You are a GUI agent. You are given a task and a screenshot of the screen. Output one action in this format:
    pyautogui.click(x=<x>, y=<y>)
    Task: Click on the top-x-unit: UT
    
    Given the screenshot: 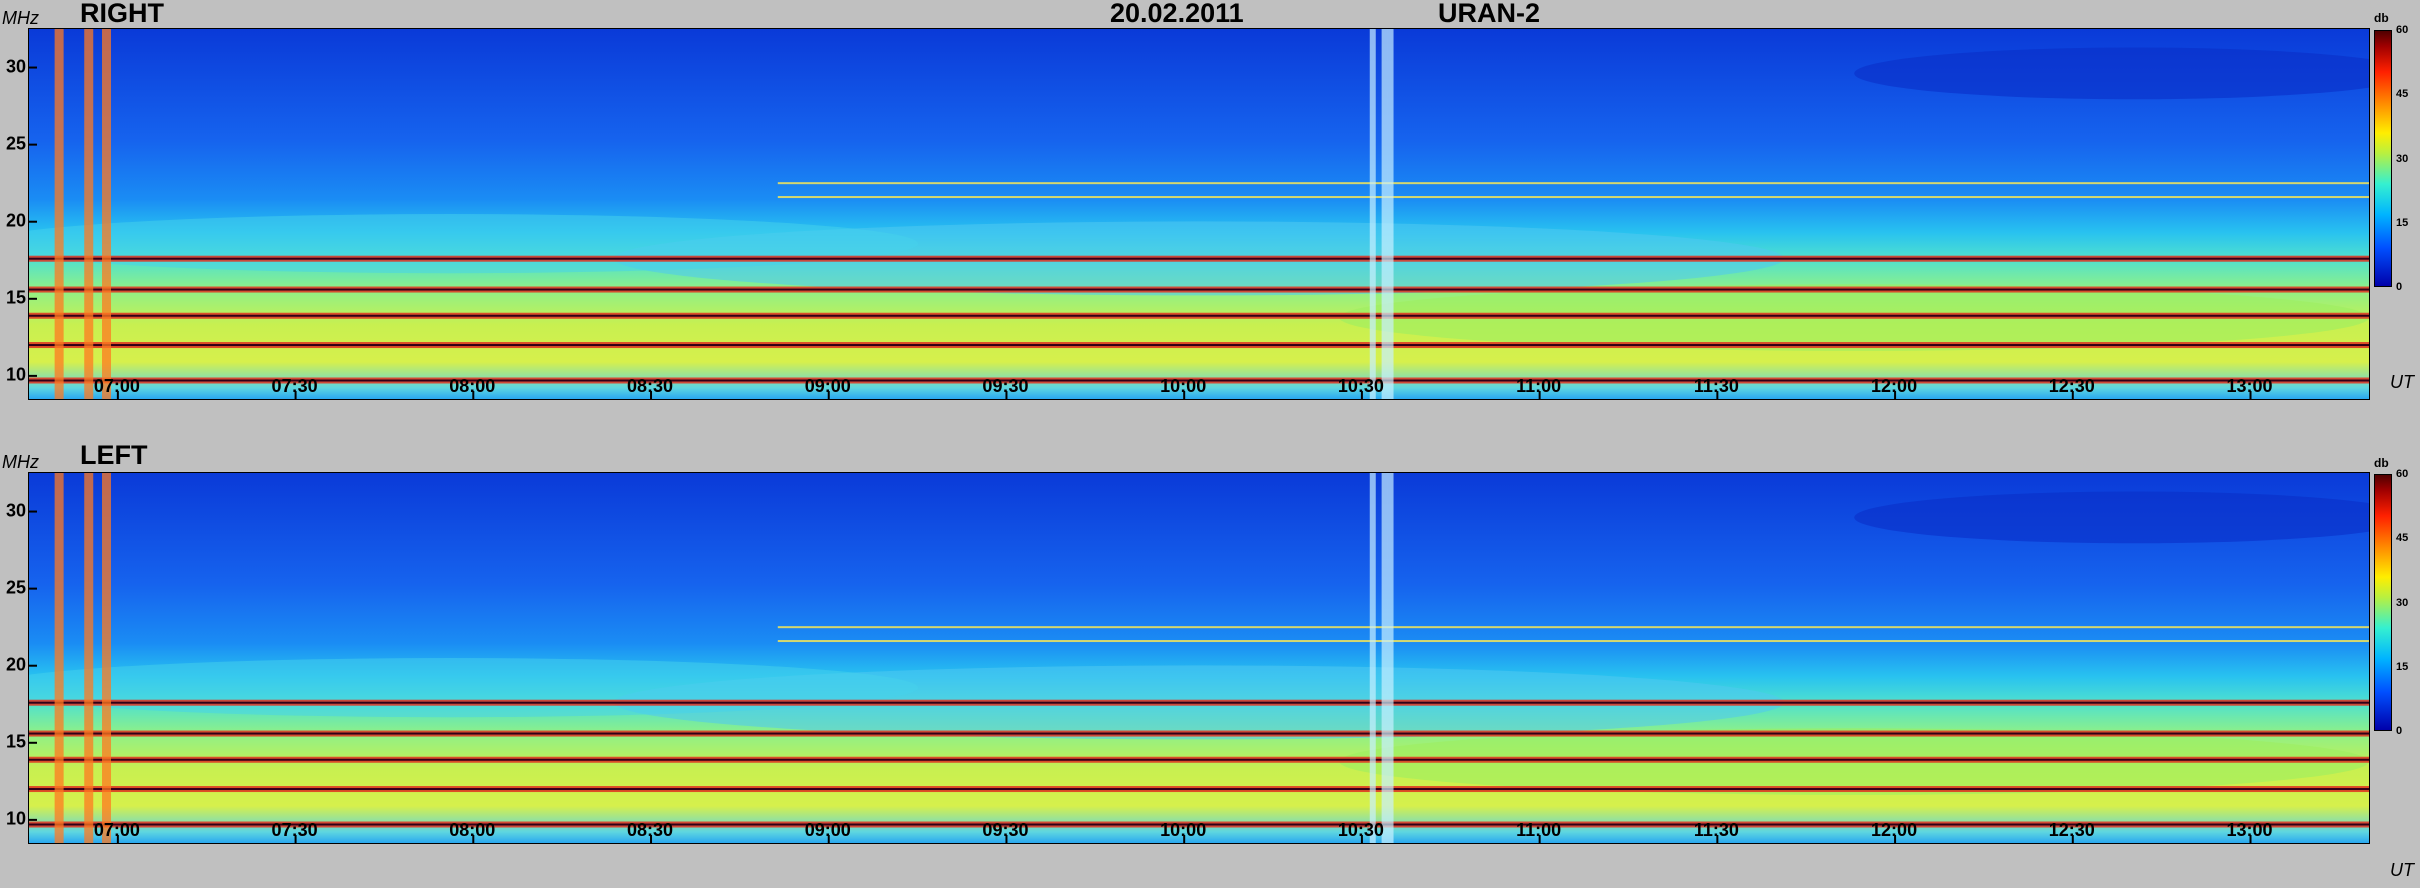 What is the action you would take?
    pyautogui.click(x=2402, y=382)
    